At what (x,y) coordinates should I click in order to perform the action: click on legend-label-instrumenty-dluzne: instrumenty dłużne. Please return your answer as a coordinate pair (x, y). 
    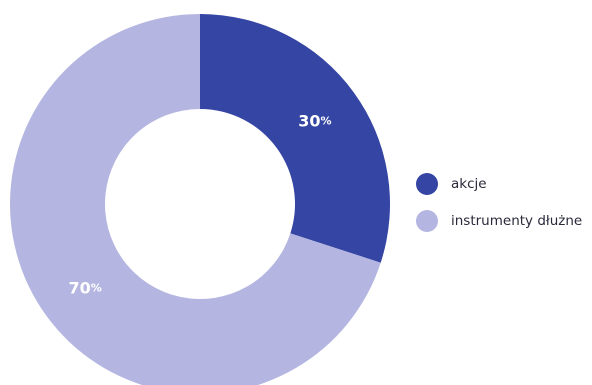
    Looking at the image, I should click on (517, 221).